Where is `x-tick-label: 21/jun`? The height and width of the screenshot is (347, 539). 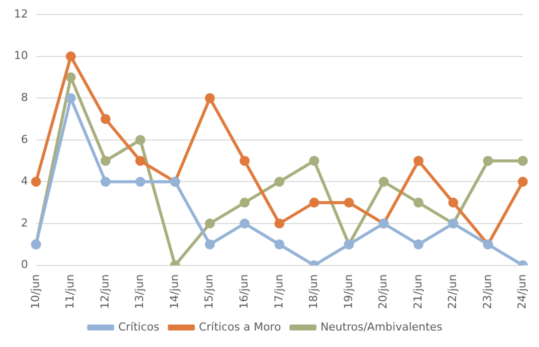 x-tick-label: 21/jun is located at coordinates (417, 291).